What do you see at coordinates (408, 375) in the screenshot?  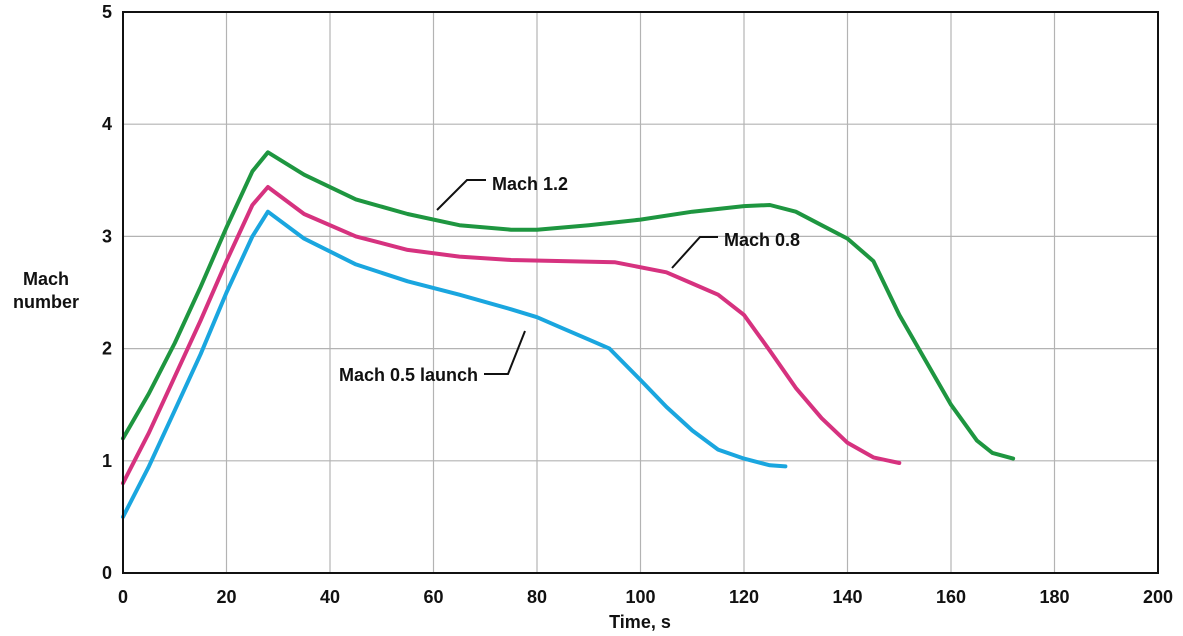 I see `annotation-mach-0-5-launch: Mach 0.5 launch` at bounding box center [408, 375].